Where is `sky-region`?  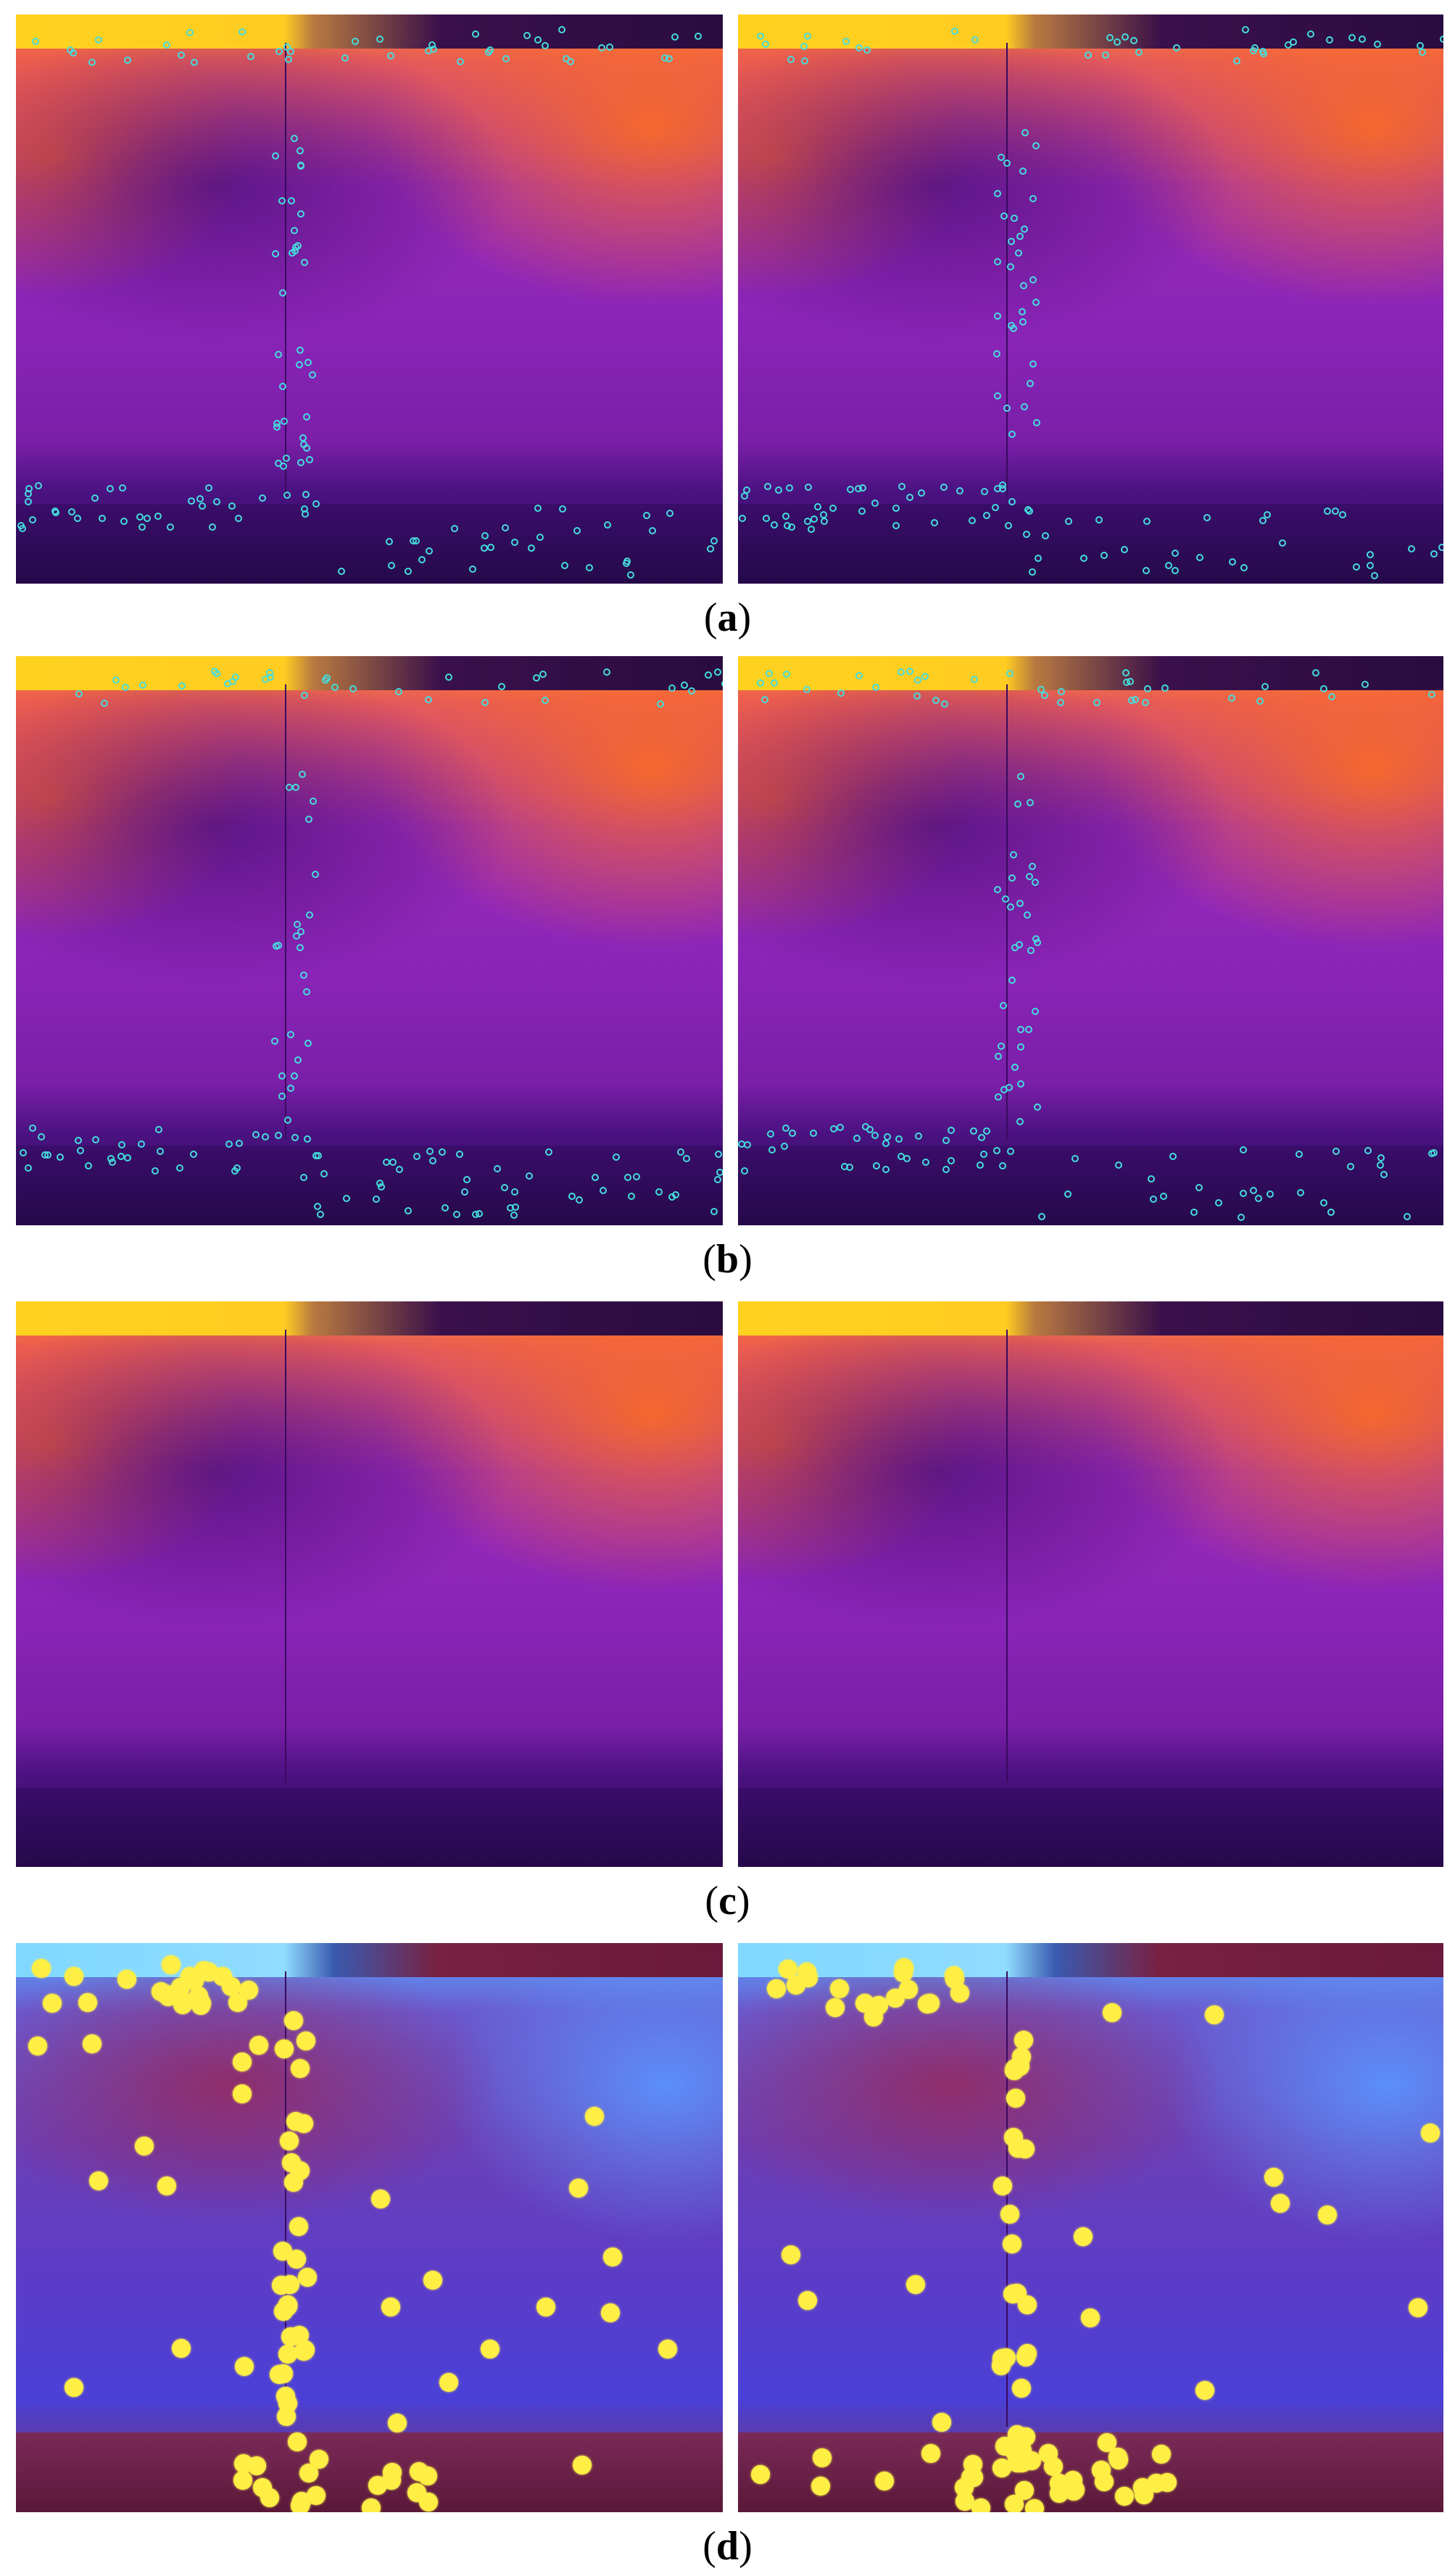
sky-region is located at coordinates (1090, 1960).